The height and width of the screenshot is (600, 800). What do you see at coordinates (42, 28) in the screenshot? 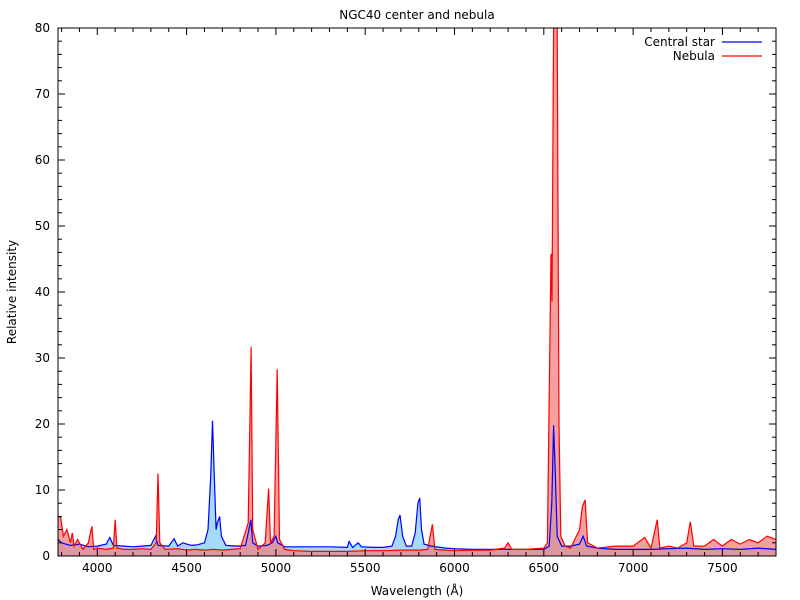
I see `y-tick-label: 80` at bounding box center [42, 28].